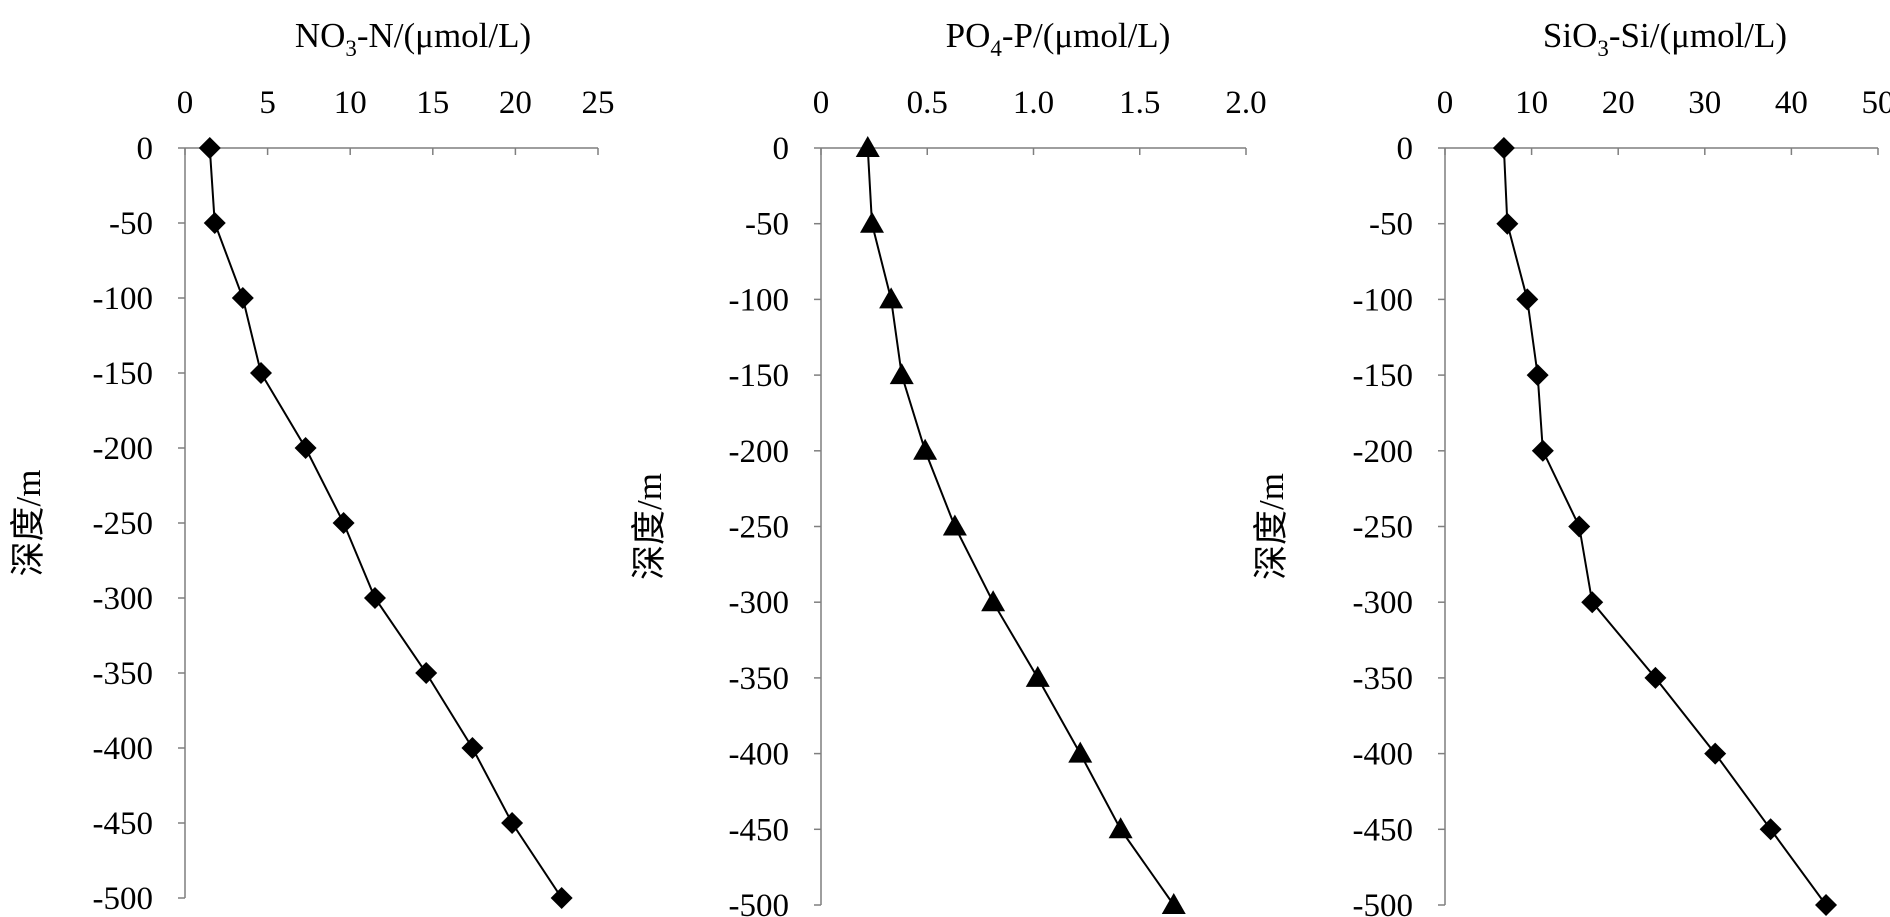 The height and width of the screenshot is (917, 1890). I want to click on x-tick-label: 1.5, so click(1139, 103).